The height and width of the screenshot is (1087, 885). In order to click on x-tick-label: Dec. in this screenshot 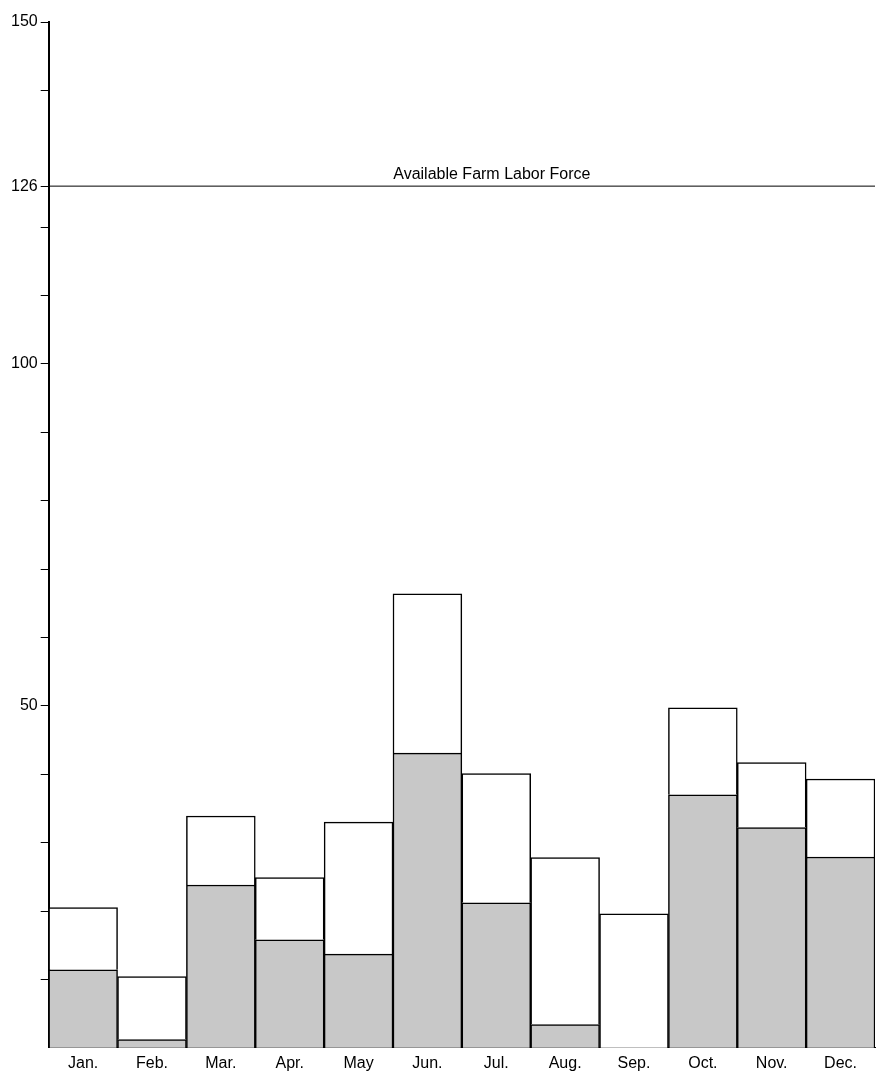, I will do `click(841, 1062)`.